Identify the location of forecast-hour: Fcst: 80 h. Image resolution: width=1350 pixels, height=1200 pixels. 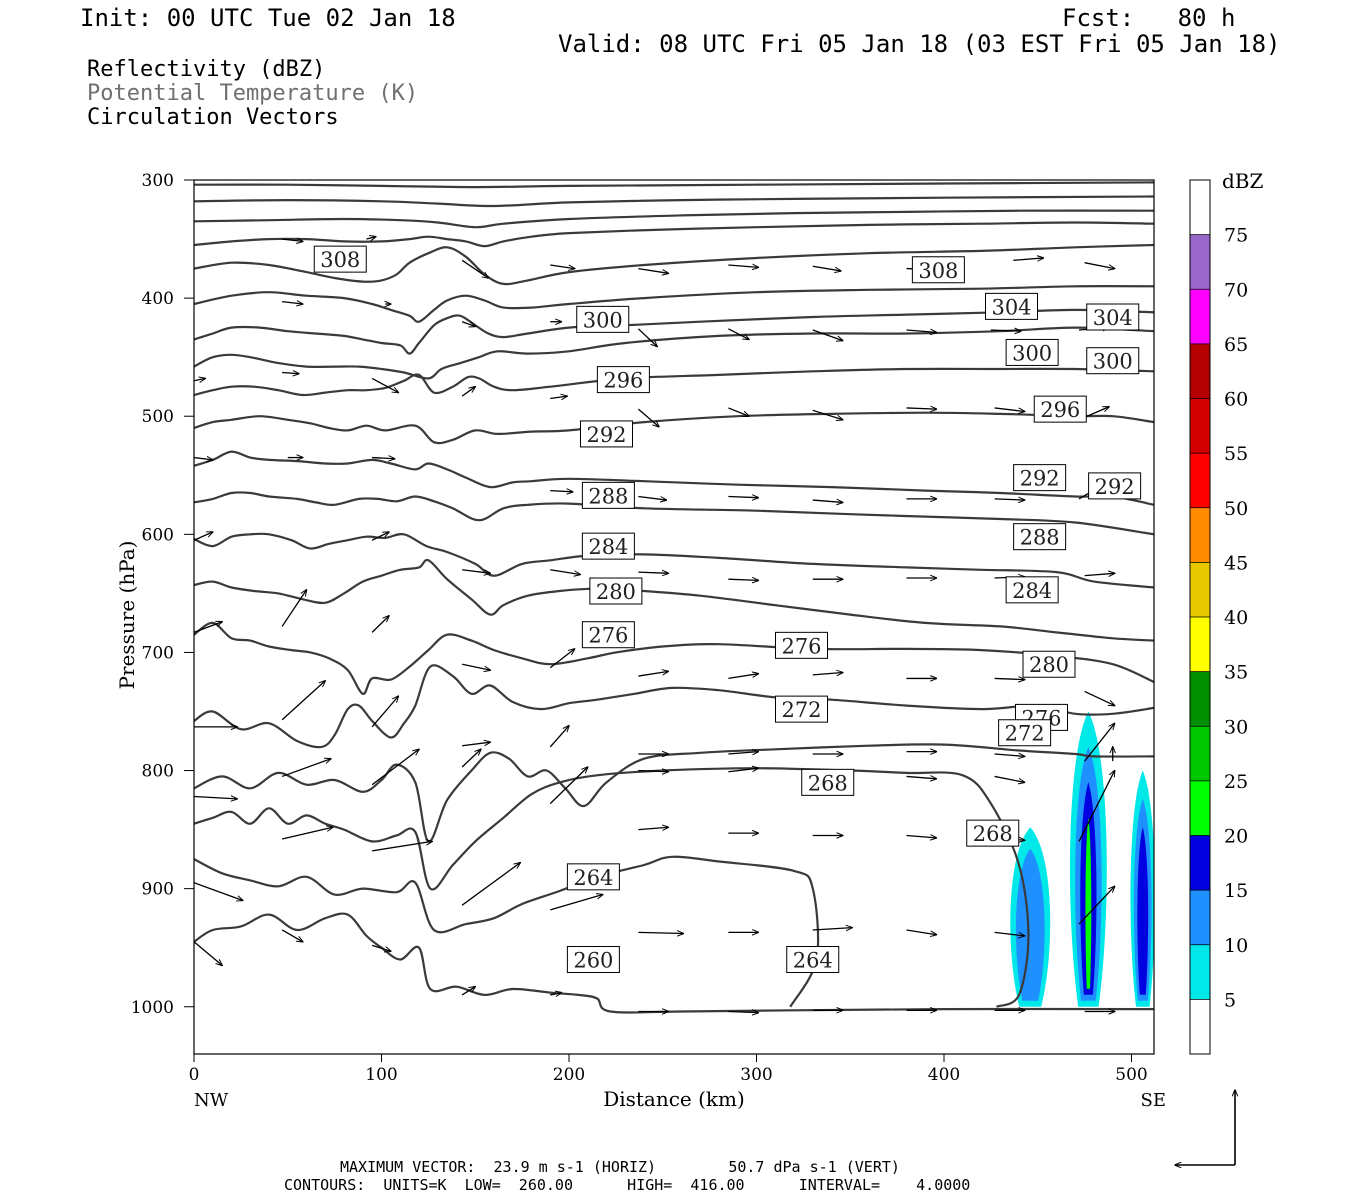
(1149, 18).